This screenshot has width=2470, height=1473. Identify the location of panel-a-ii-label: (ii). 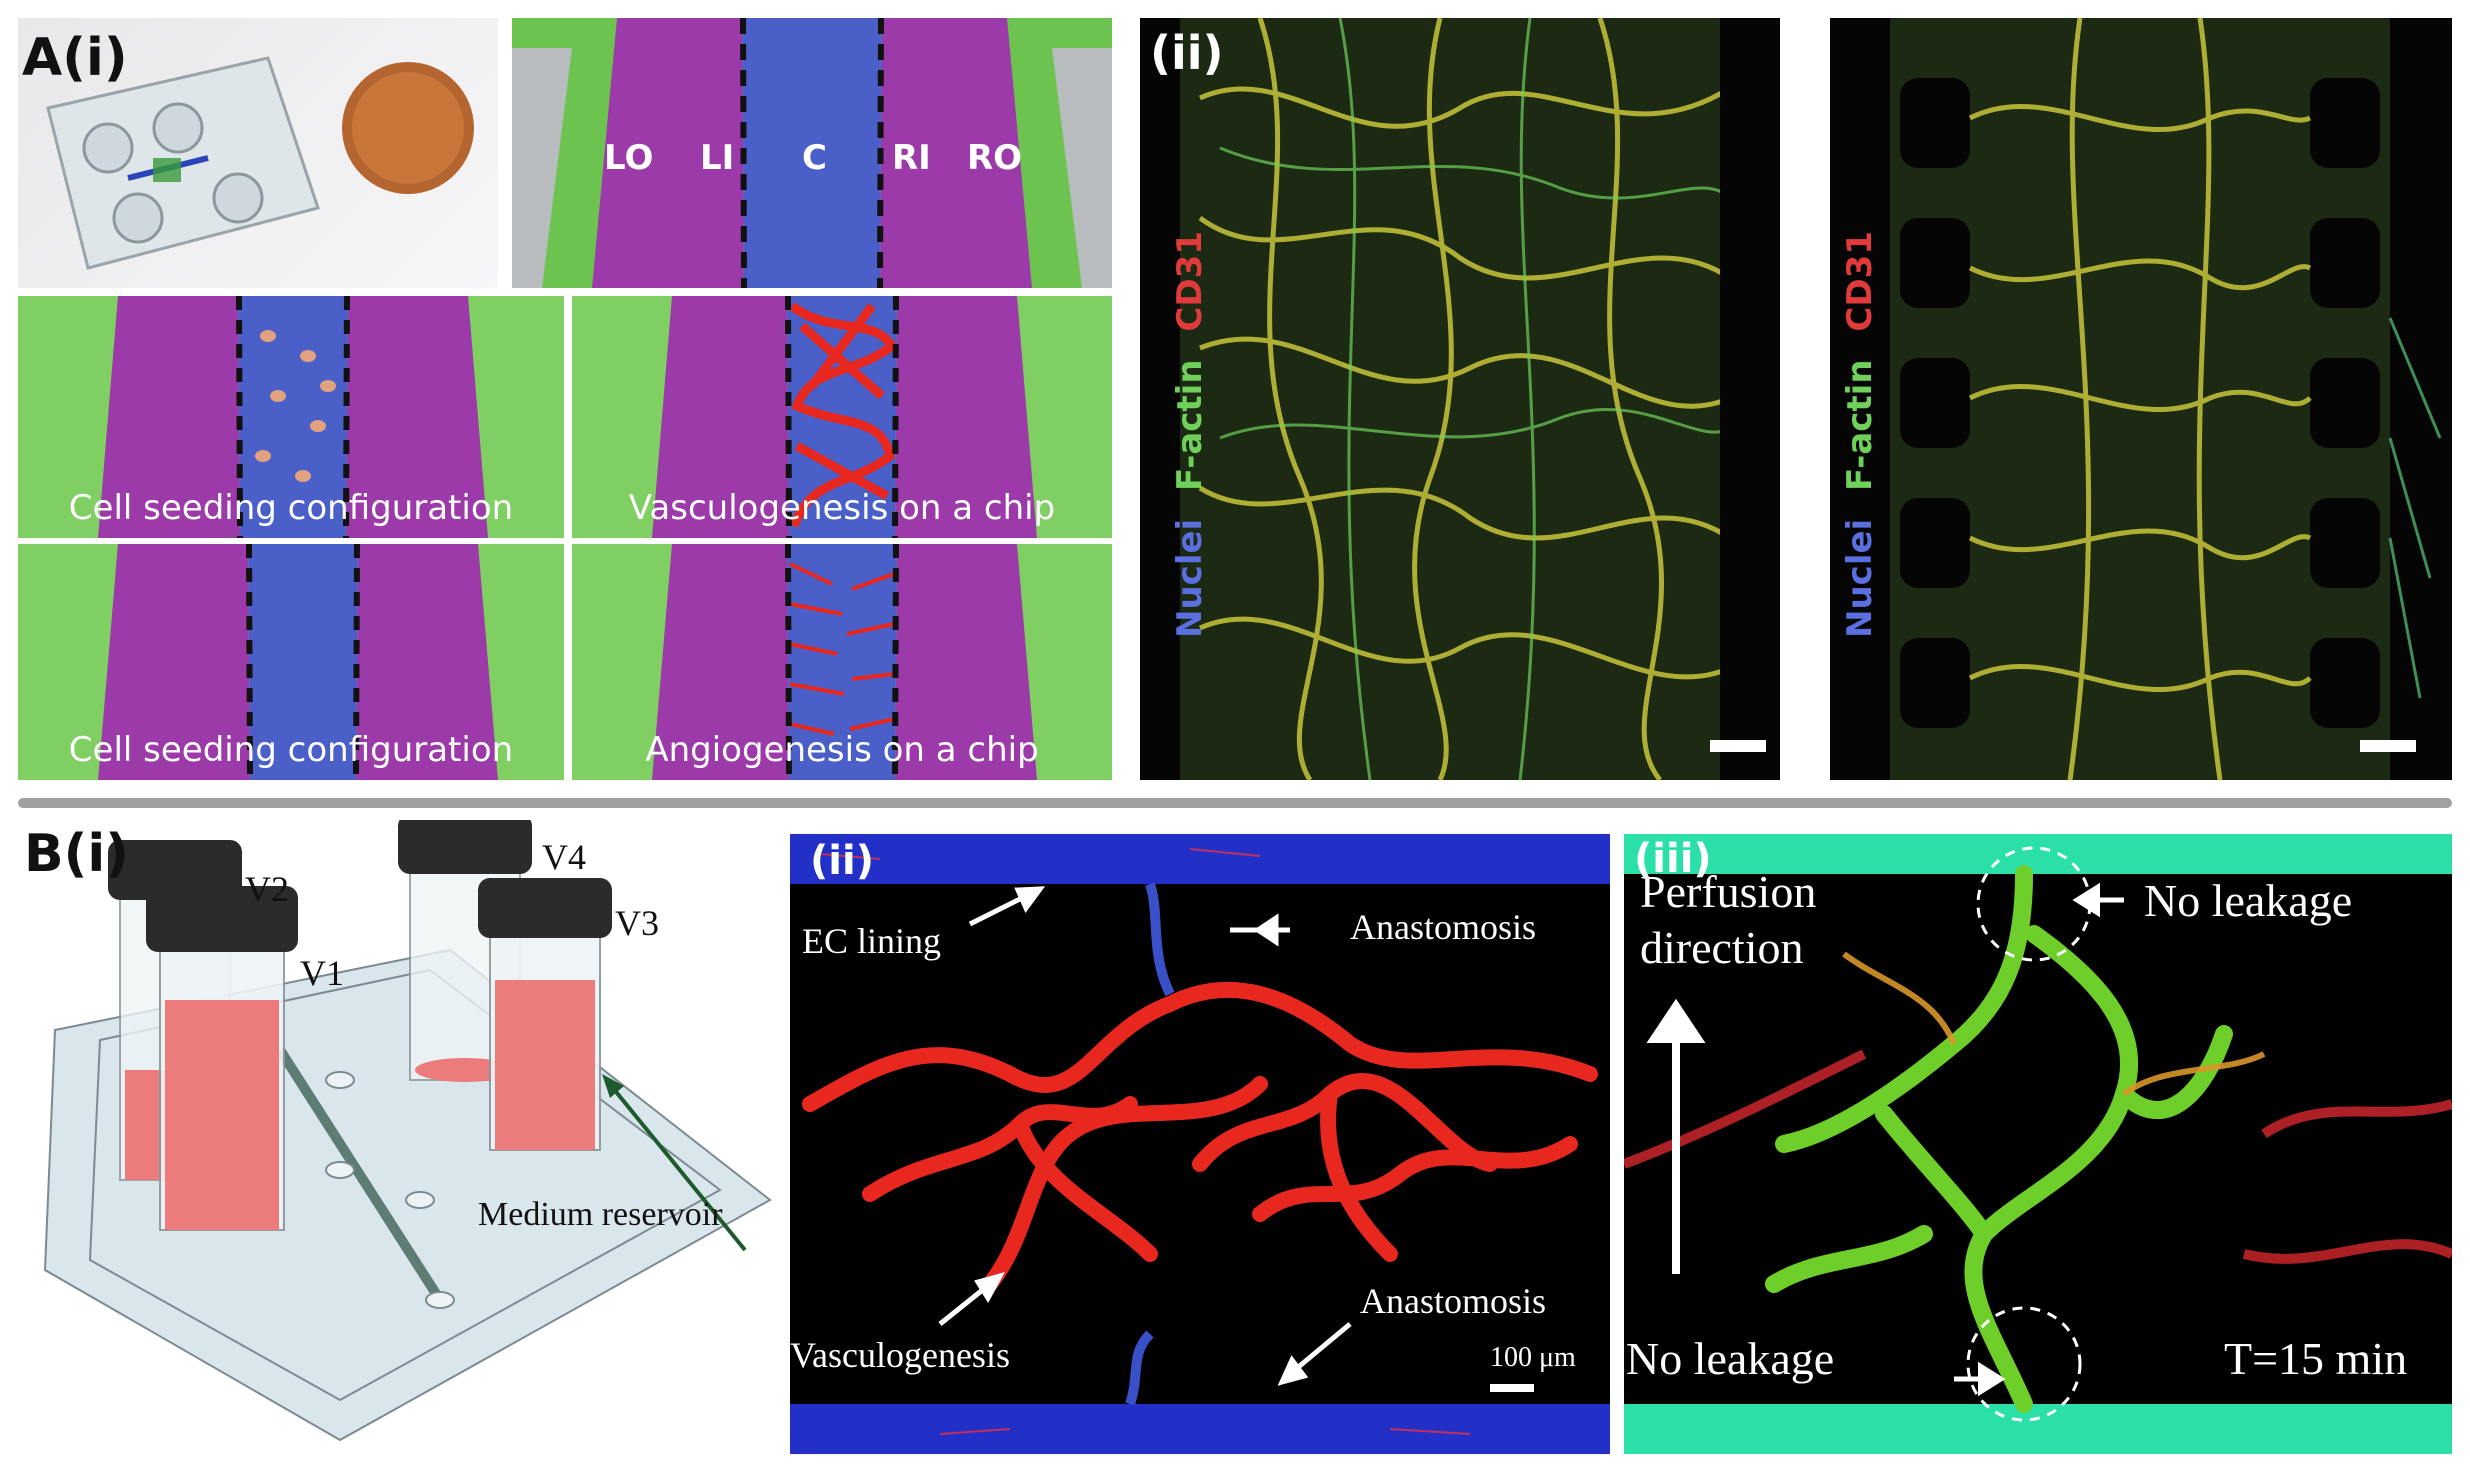
(1187, 53).